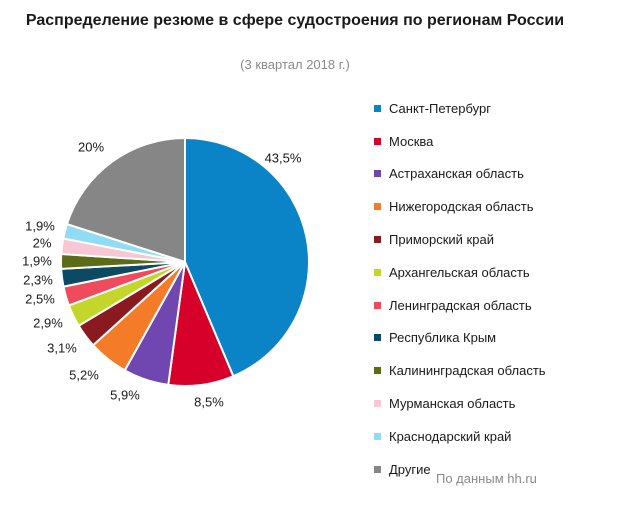 Image resolution: width=627 pixels, height=511 pixels. Describe the element at coordinates (443, 338) in the screenshot. I see `legend-label: Республика Крым` at that location.